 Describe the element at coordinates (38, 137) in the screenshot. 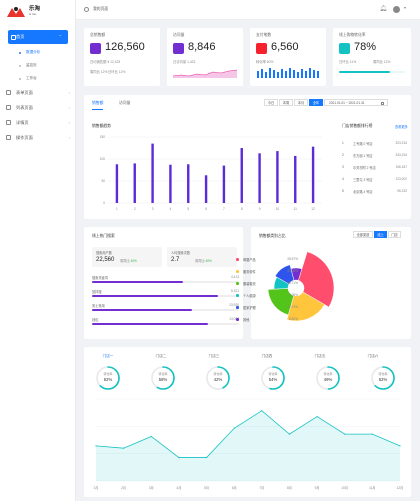

I see `sidebar-item-operations: 操作页面 ›` at that location.